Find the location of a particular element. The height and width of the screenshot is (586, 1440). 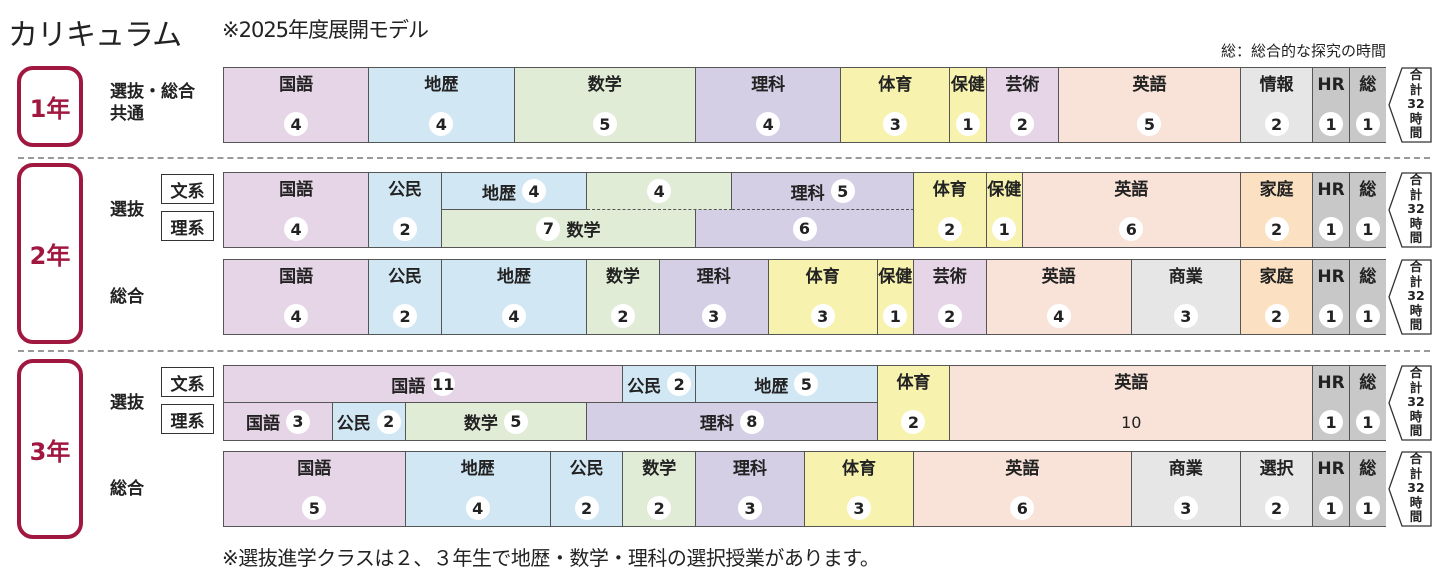

subject-cell: 地歴 4 is located at coordinates (514, 191).